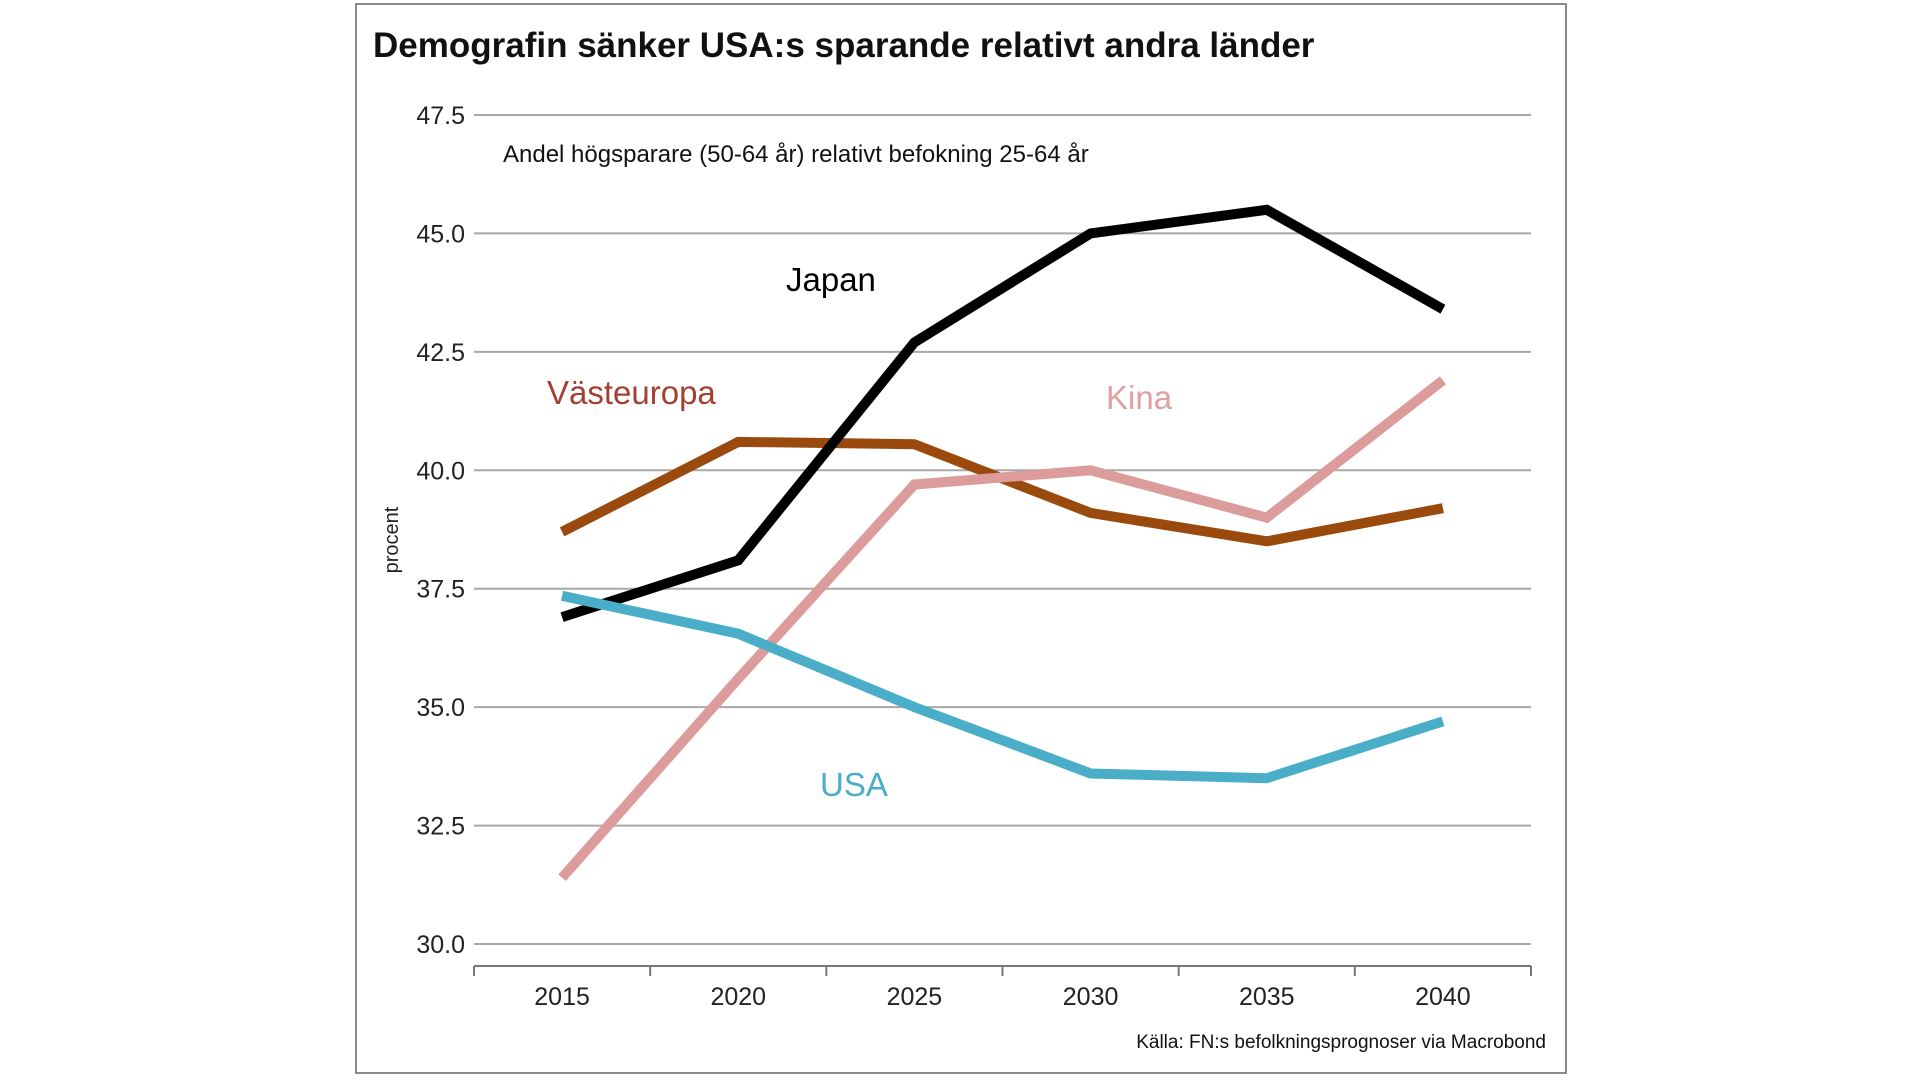 The height and width of the screenshot is (1080, 1920). I want to click on y-tick-label: 42.5, so click(440, 353).